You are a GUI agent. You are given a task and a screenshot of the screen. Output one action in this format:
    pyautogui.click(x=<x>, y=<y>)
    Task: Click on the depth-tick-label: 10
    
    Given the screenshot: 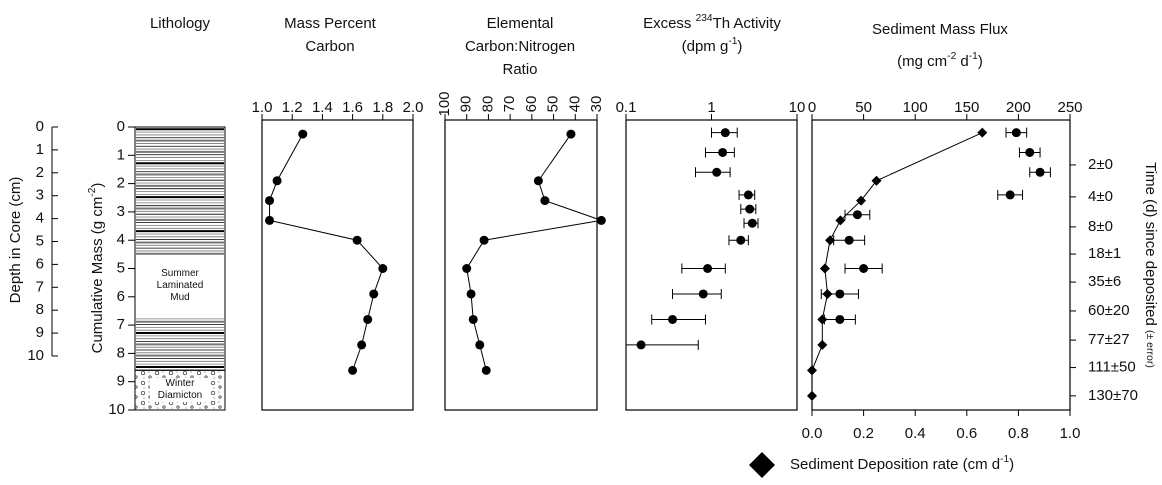 What is the action you would take?
    pyautogui.click(x=35, y=355)
    